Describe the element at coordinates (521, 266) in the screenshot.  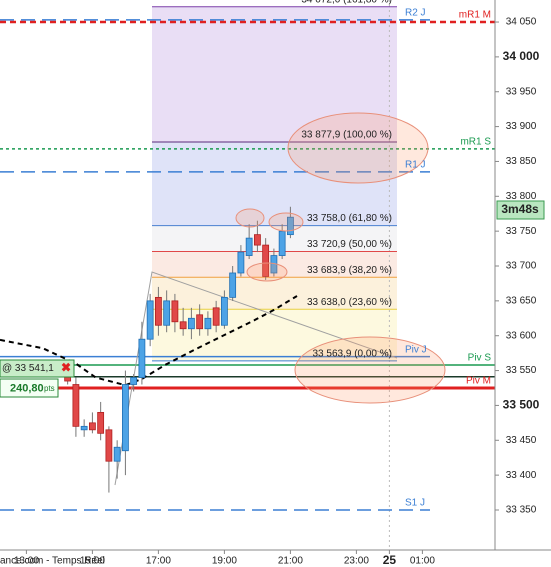
I see `y-tick-label: 33 700` at that location.